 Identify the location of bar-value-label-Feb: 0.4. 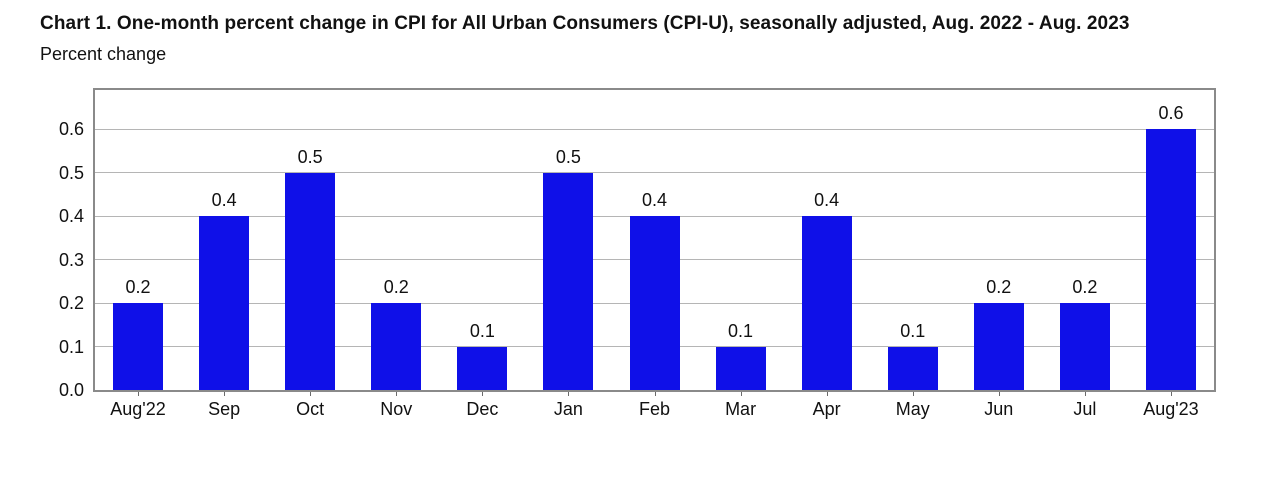
(654, 200).